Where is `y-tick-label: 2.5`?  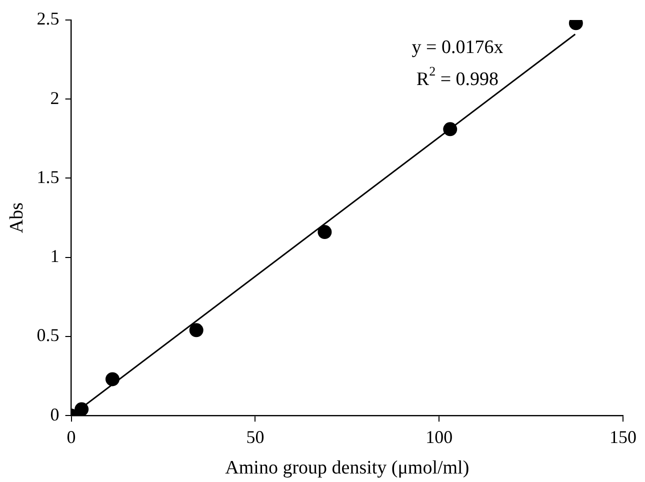
y-tick-label: 2.5 is located at coordinates (48, 18).